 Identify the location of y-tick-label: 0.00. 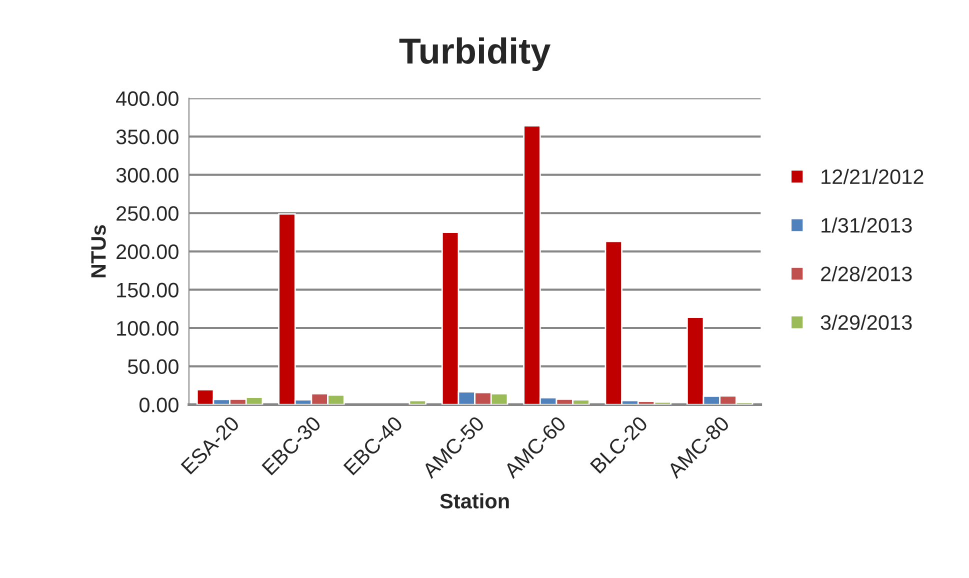
(159, 405).